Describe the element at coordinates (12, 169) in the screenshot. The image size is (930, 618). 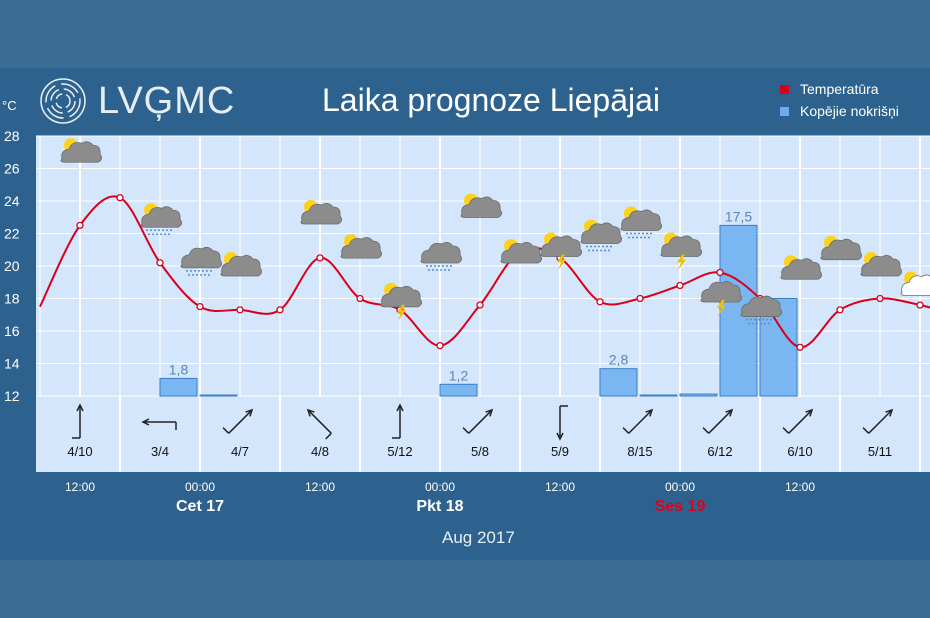
I see `y-tick-label: 26` at that location.